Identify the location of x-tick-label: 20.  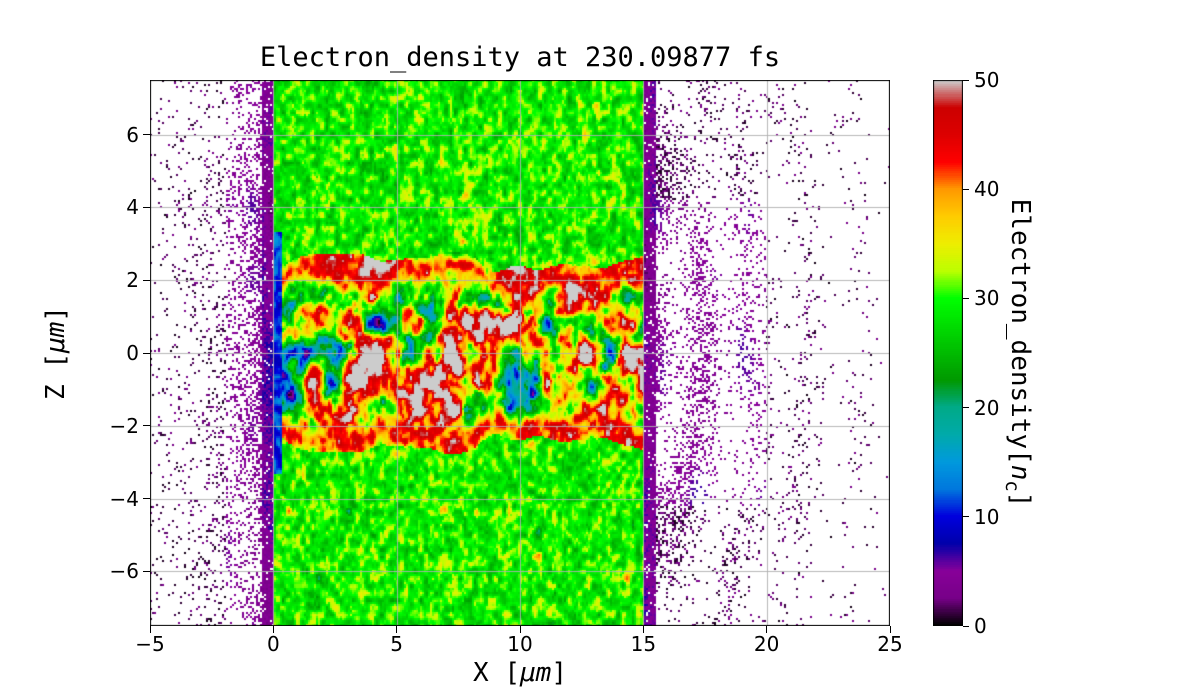
(766, 644).